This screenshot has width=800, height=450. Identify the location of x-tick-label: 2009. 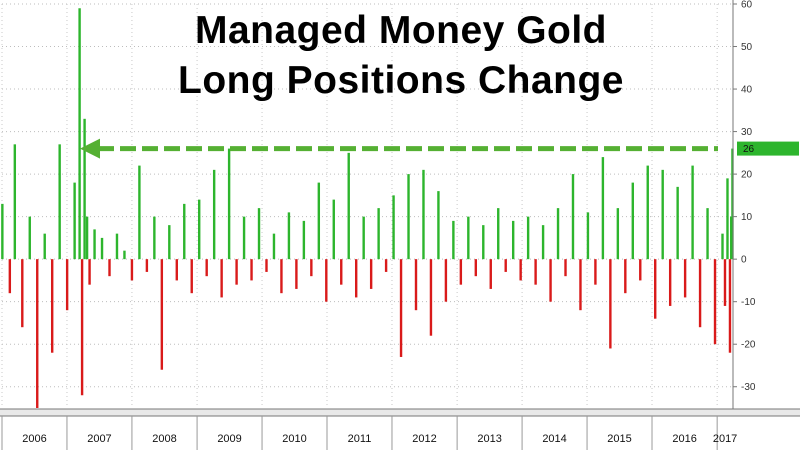
(229, 439).